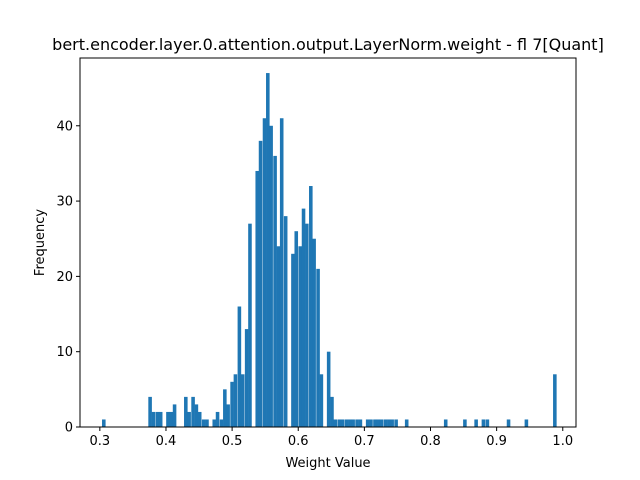  Describe the element at coordinates (64, 277) in the screenshot. I see `y-tick-label: 20` at that location.